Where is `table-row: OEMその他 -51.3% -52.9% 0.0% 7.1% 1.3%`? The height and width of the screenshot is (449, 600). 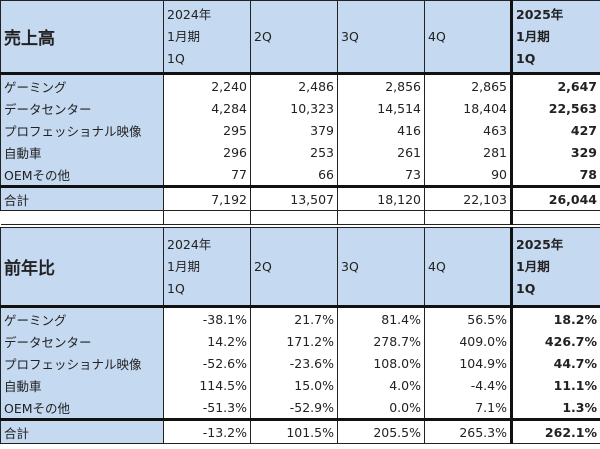
table-row: OEMその他 -51.3% -52.9% 0.0% 7.1% 1.3% is located at coordinates (300, 408).